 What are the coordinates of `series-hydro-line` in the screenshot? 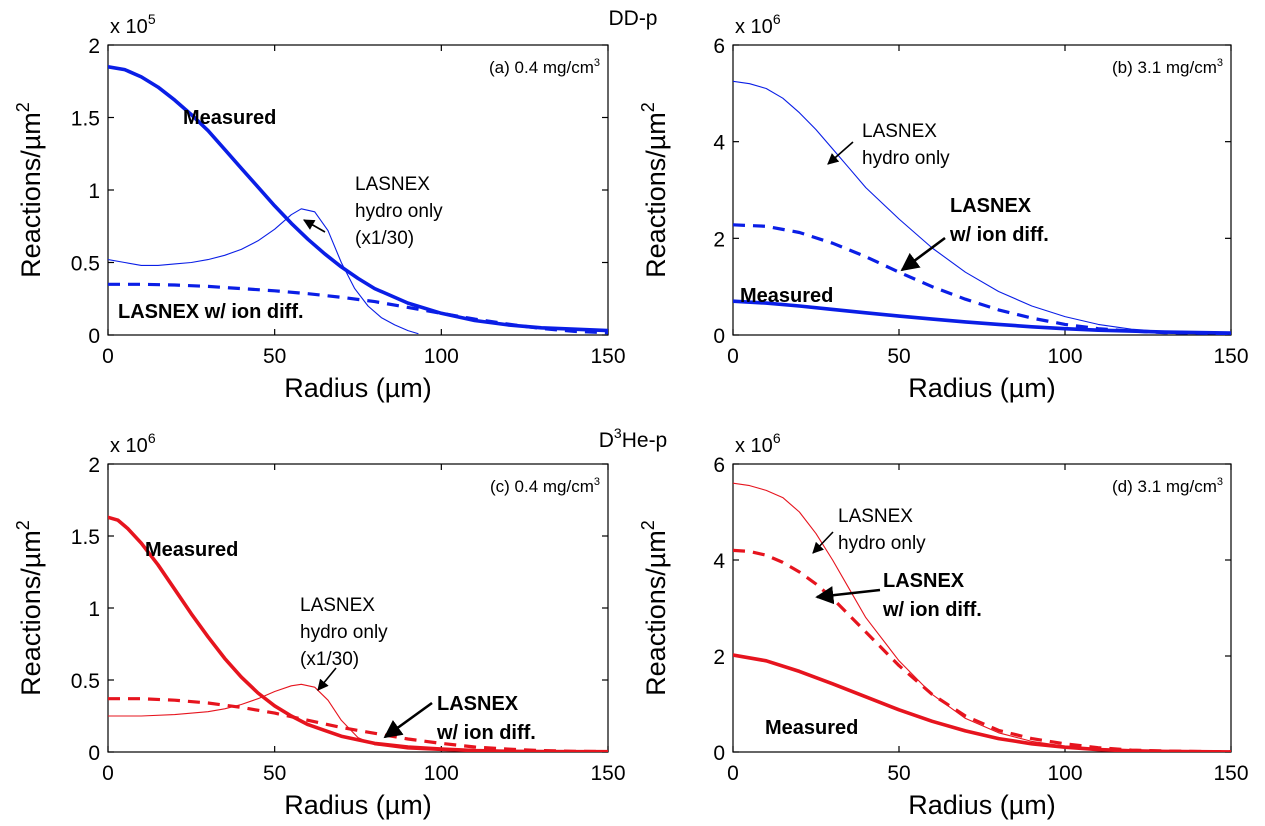 It's located at (982, 617).